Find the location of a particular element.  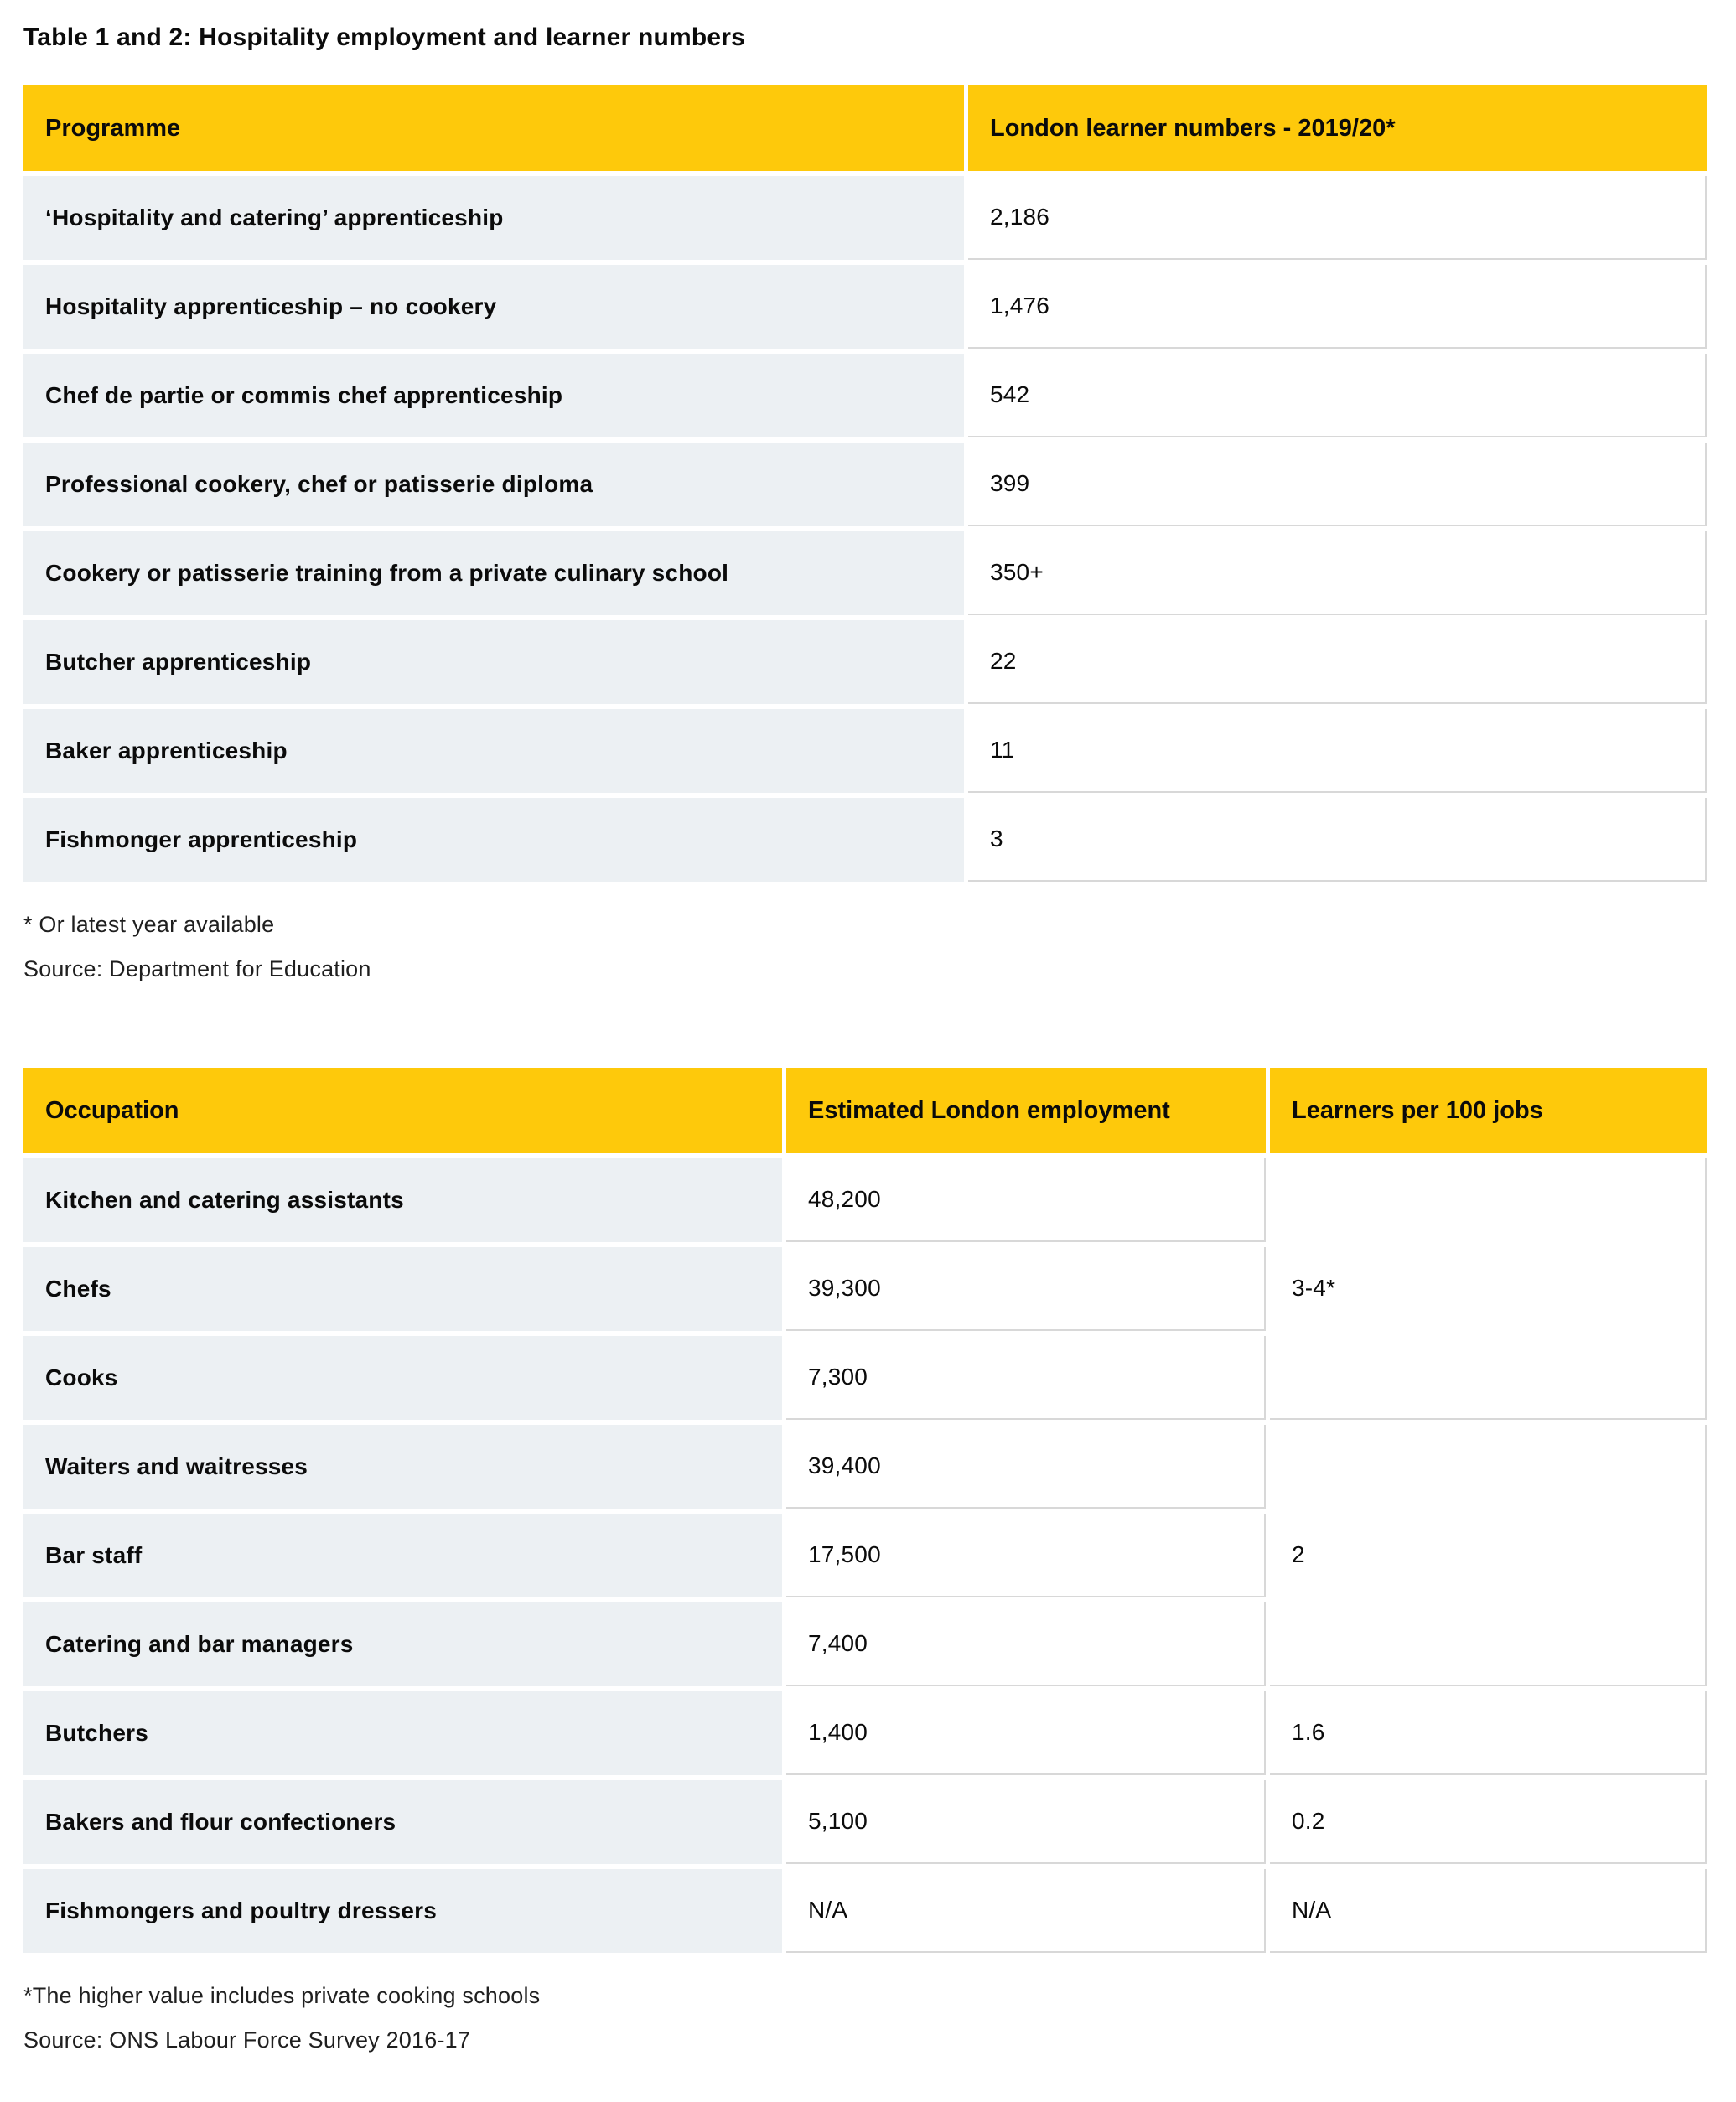

employment-column-header: Estimated London employment is located at coordinates (1026, 1110).